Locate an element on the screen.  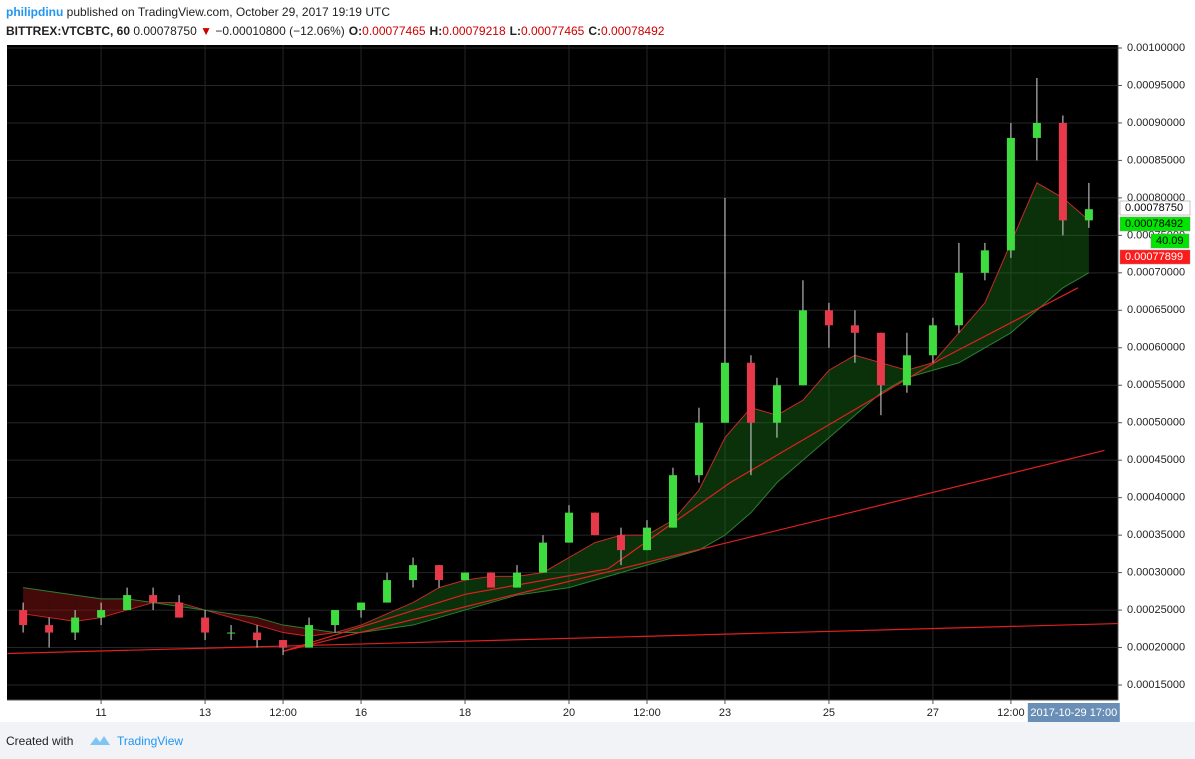
ohlc-key: C: is located at coordinates (595, 31).